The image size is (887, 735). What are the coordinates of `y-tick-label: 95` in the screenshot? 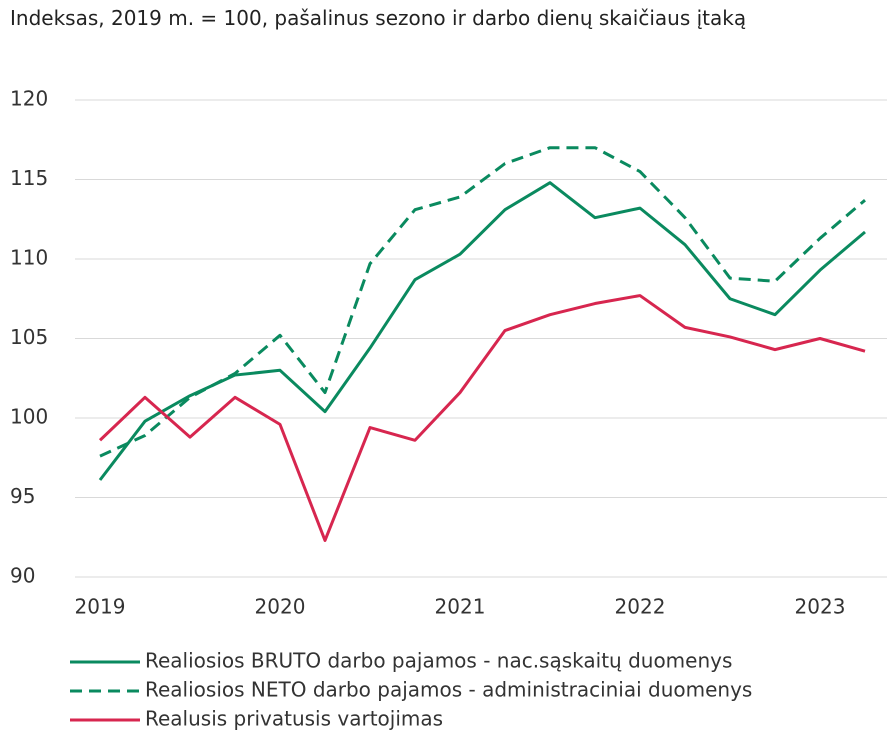 It's located at (22, 496).